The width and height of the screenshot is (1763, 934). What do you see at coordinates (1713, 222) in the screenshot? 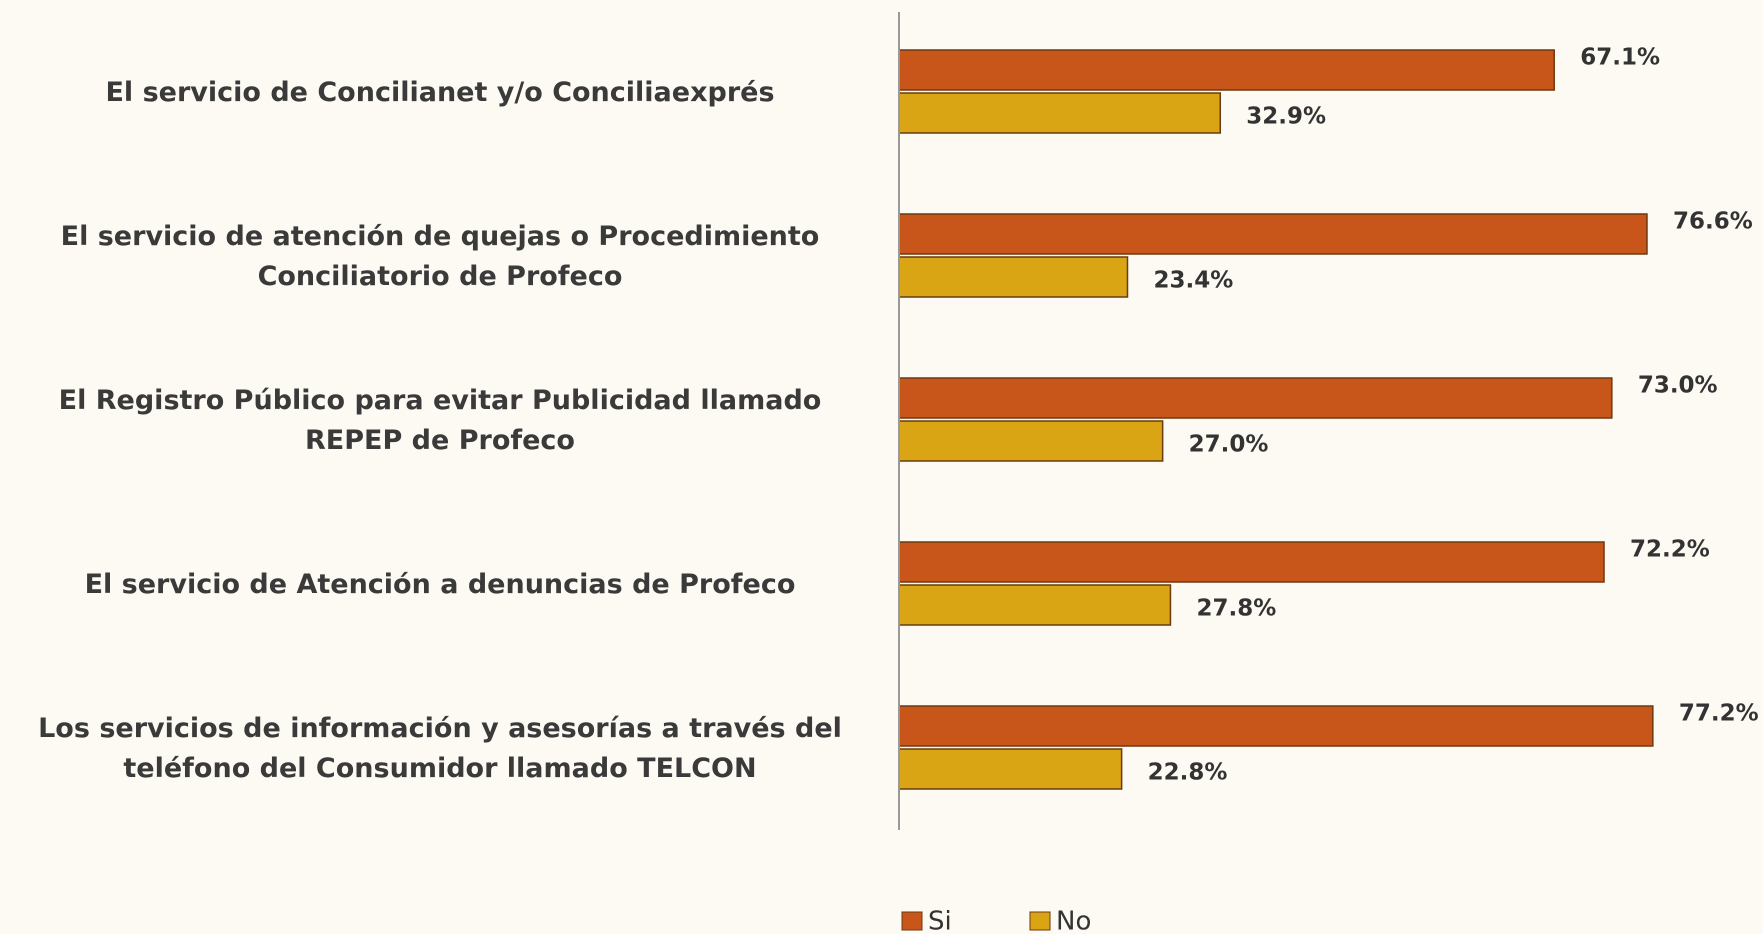
I see `value-label: 76.6%` at bounding box center [1713, 222].